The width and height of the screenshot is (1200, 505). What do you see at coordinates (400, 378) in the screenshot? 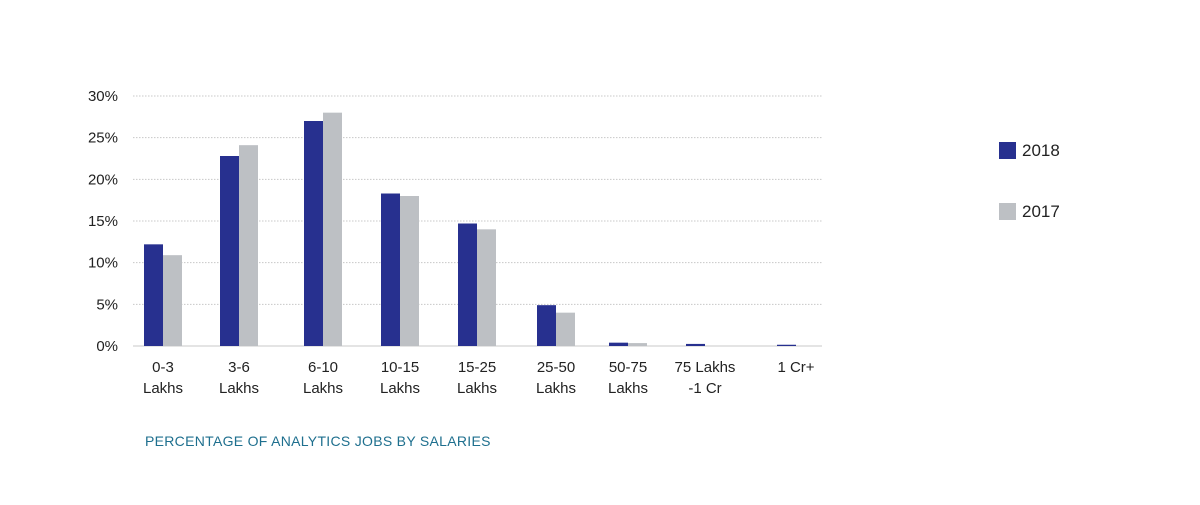
I see `x-category-label: 10-15 Lakhs` at bounding box center [400, 378].